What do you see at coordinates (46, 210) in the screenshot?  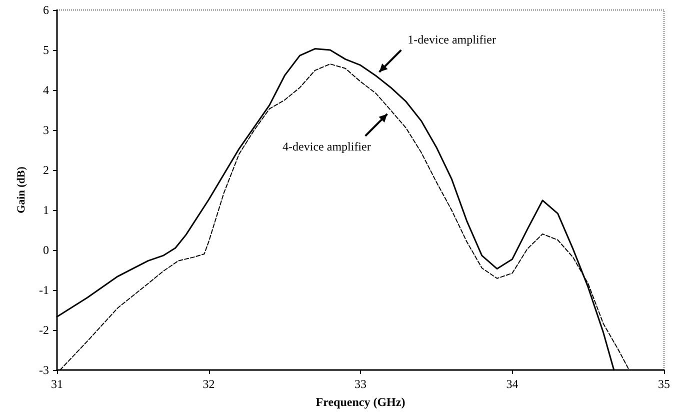 I see `y-tick-label: 1` at bounding box center [46, 210].